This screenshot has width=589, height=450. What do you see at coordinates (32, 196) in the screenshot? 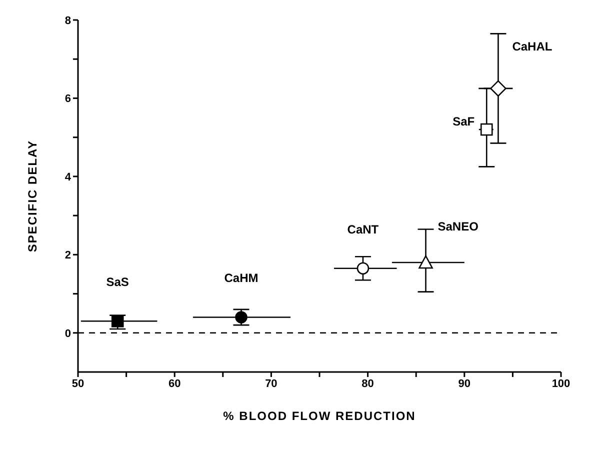
I see `y-axis-title: SPECIFIC DELAY` at bounding box center [32, 196].